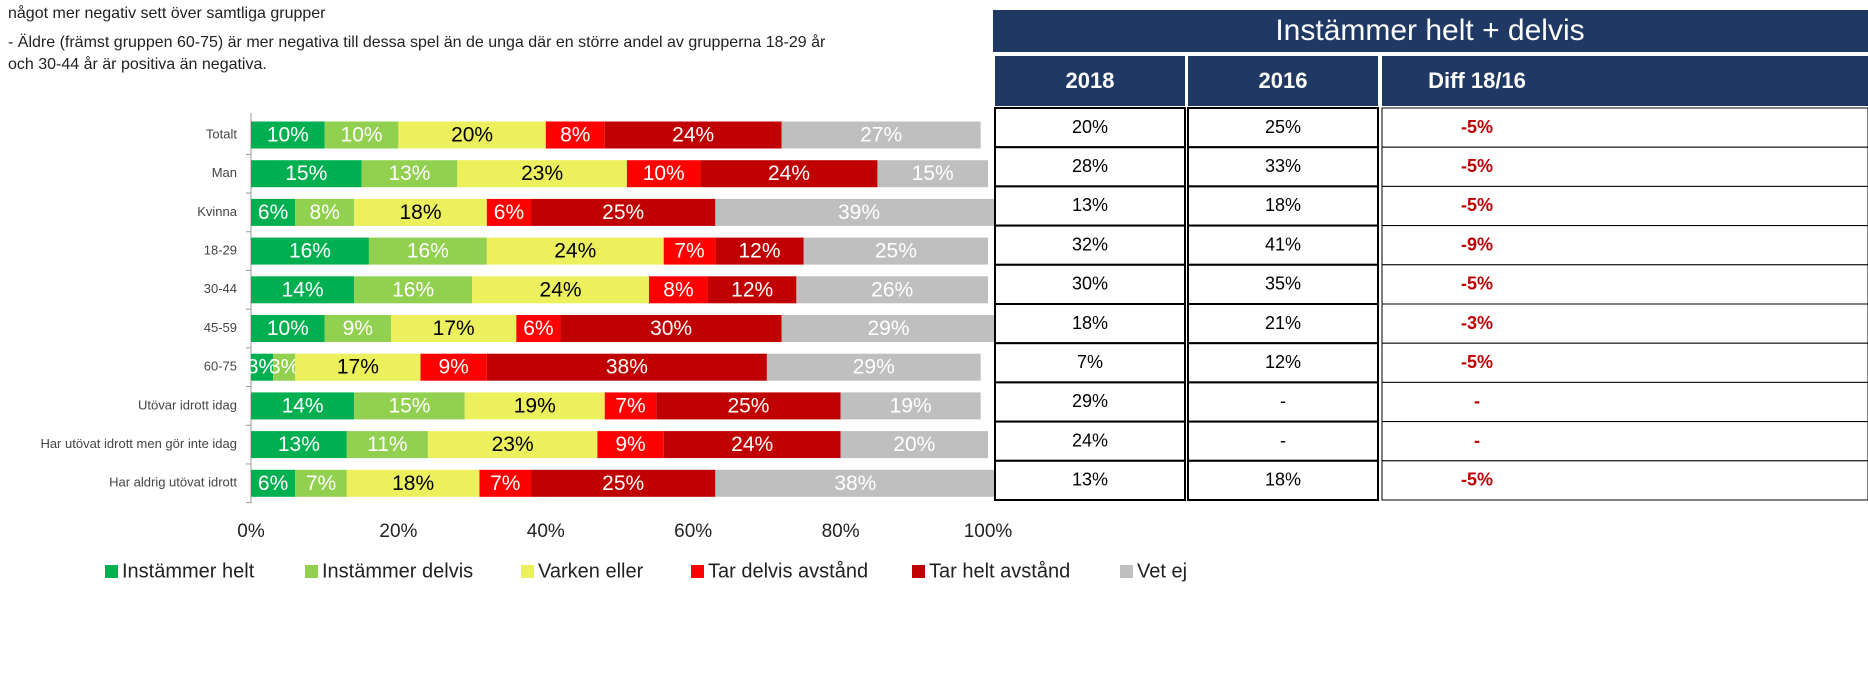 This screenshot has width=1868, height=697. What do you see at coordinates (453, 367) in the screenshot?
I see `bar-label: 9%` at bounding box center [453, 367].